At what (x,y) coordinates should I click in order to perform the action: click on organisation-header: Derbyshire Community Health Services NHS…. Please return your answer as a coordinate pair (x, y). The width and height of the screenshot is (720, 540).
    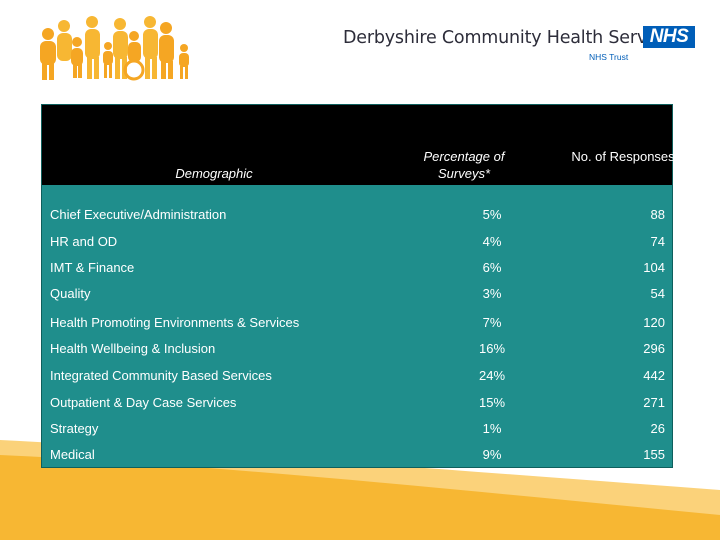
    Looking at the image, I should click on (520, 46).